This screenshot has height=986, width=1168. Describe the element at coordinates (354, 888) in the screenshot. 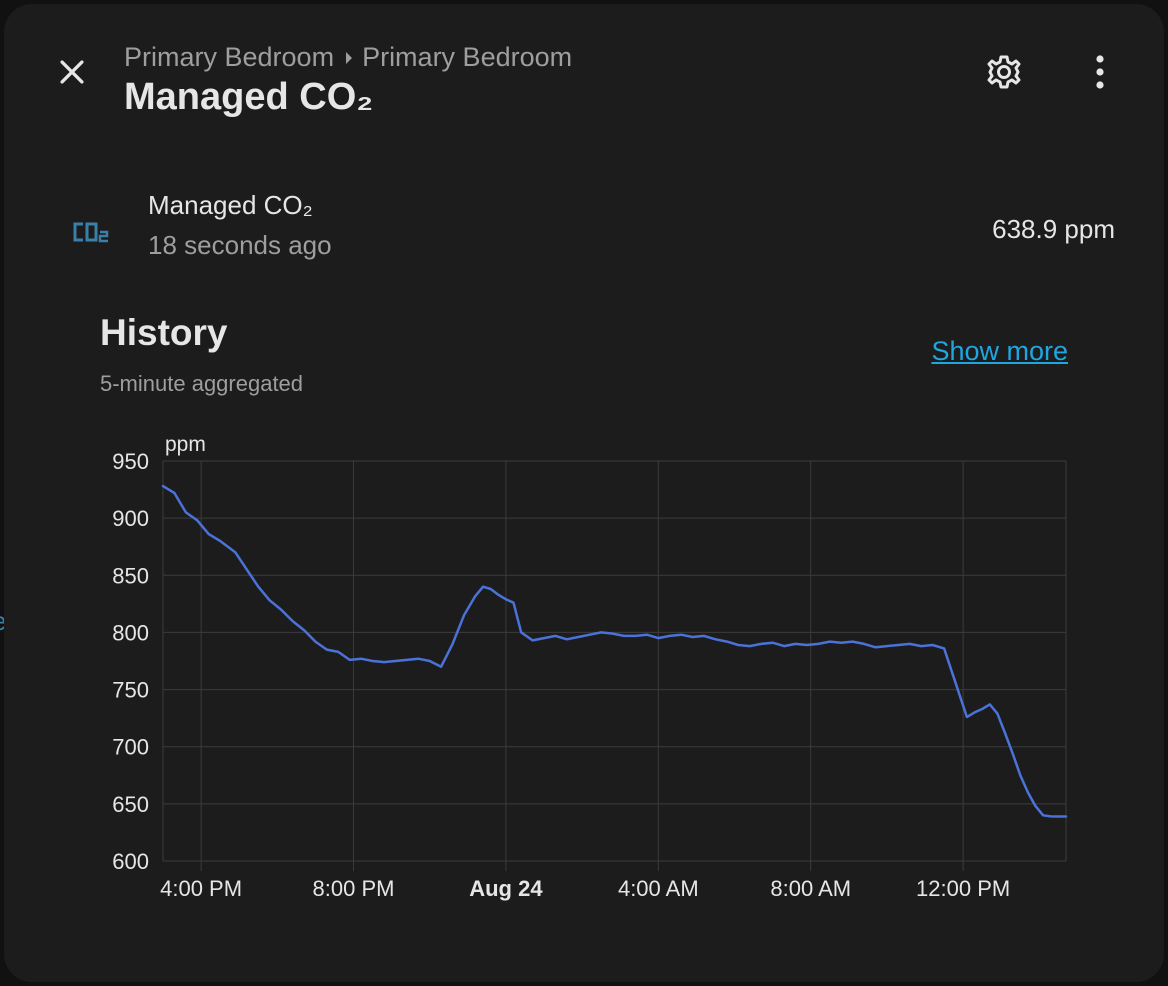

I see `x-tick-label: 8:00 PM` at that location.